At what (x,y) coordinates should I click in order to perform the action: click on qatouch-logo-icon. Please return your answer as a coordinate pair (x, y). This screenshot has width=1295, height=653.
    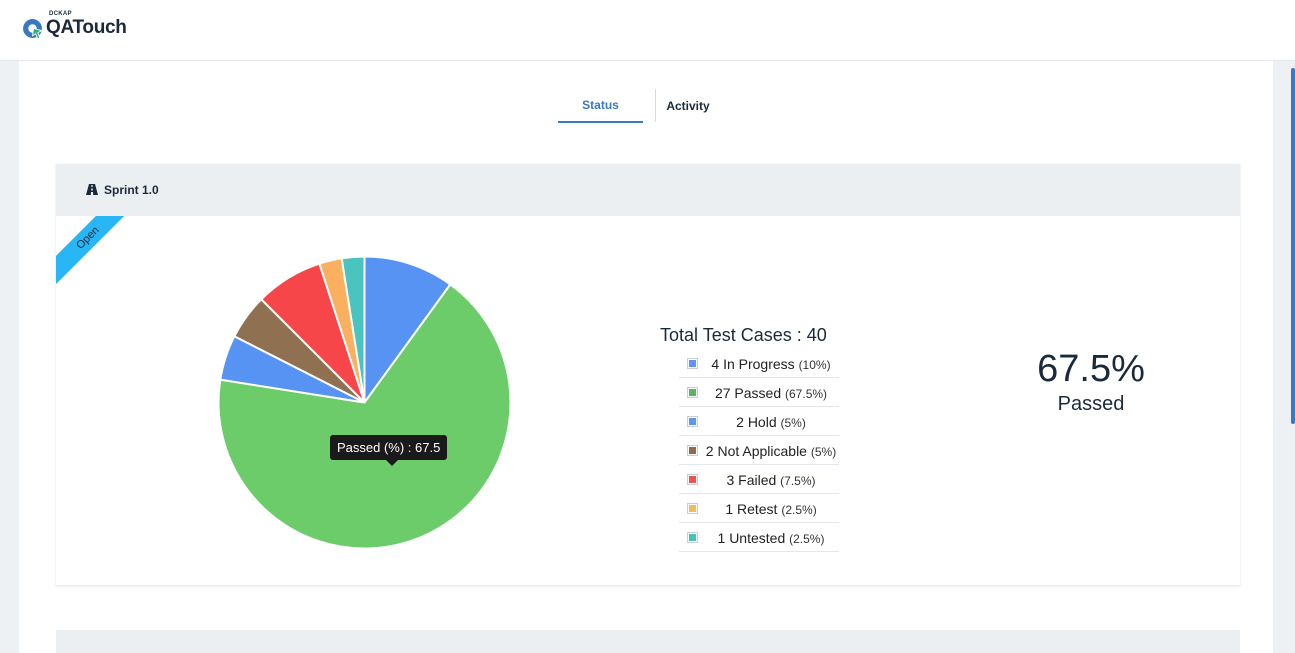
    Looking at the image, I should click on (33, 29).